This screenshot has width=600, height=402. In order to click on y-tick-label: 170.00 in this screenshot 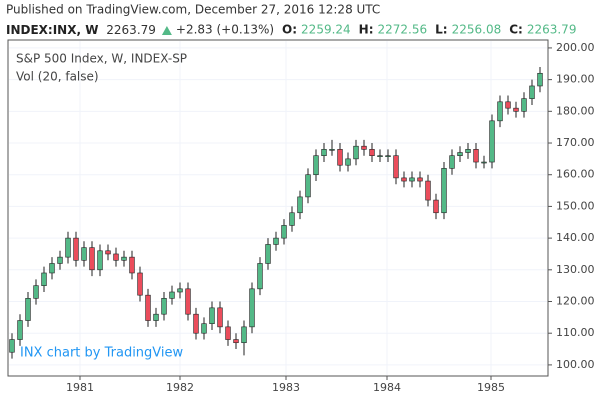, I will do `click(575, 142)`.